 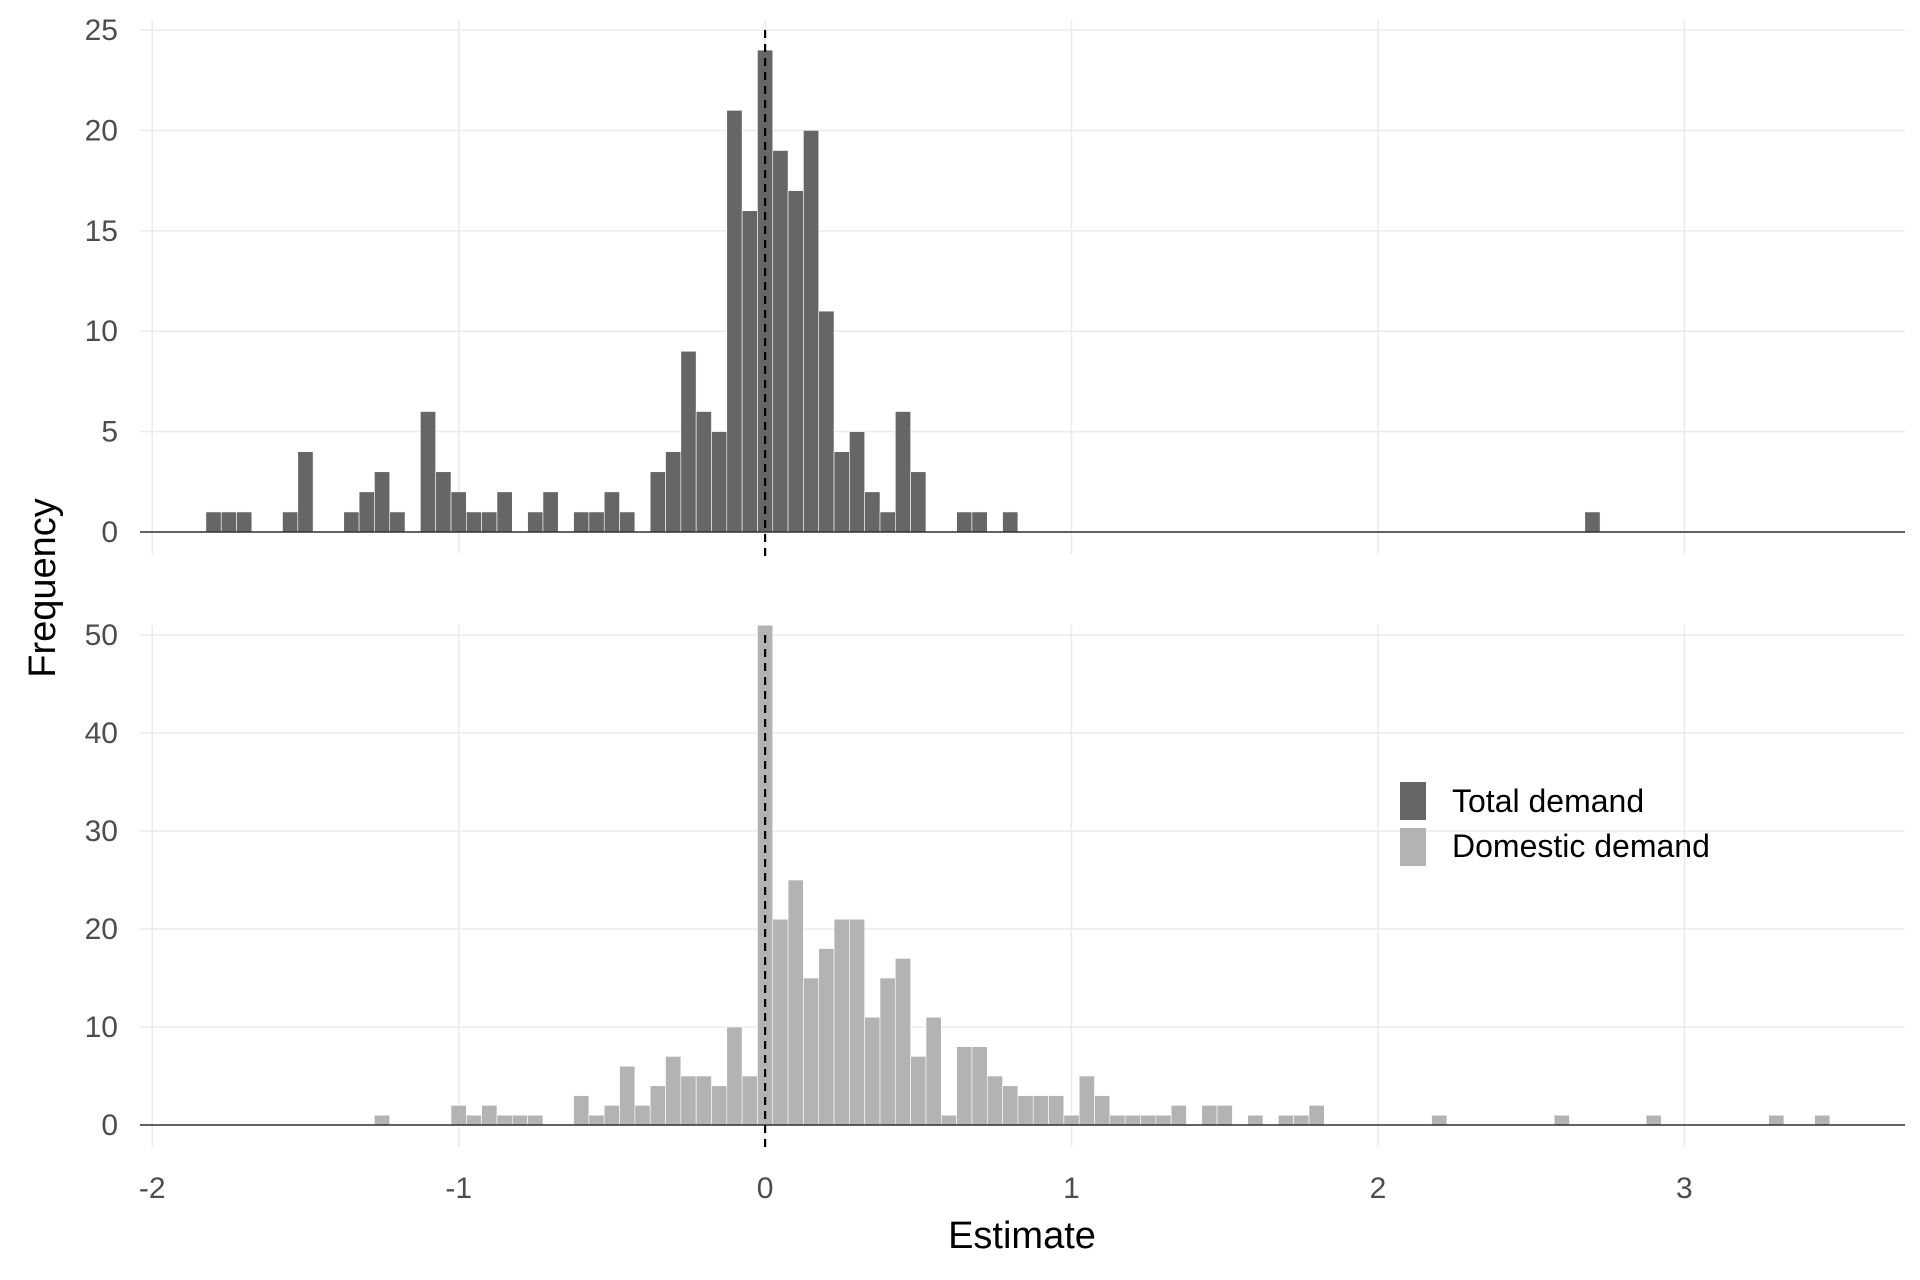 I want to click on x-tick-label: 3, so click(x=1684, y=1188).